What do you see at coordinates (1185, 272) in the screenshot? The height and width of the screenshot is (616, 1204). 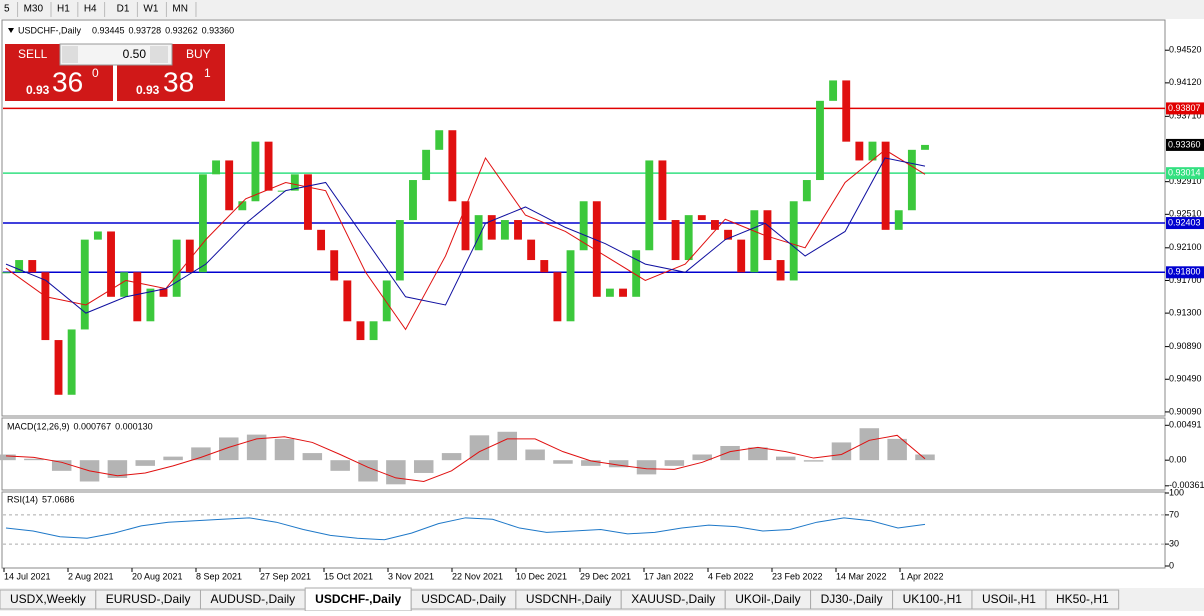 I see `level-label-box` at bounding box center [1185, 272].